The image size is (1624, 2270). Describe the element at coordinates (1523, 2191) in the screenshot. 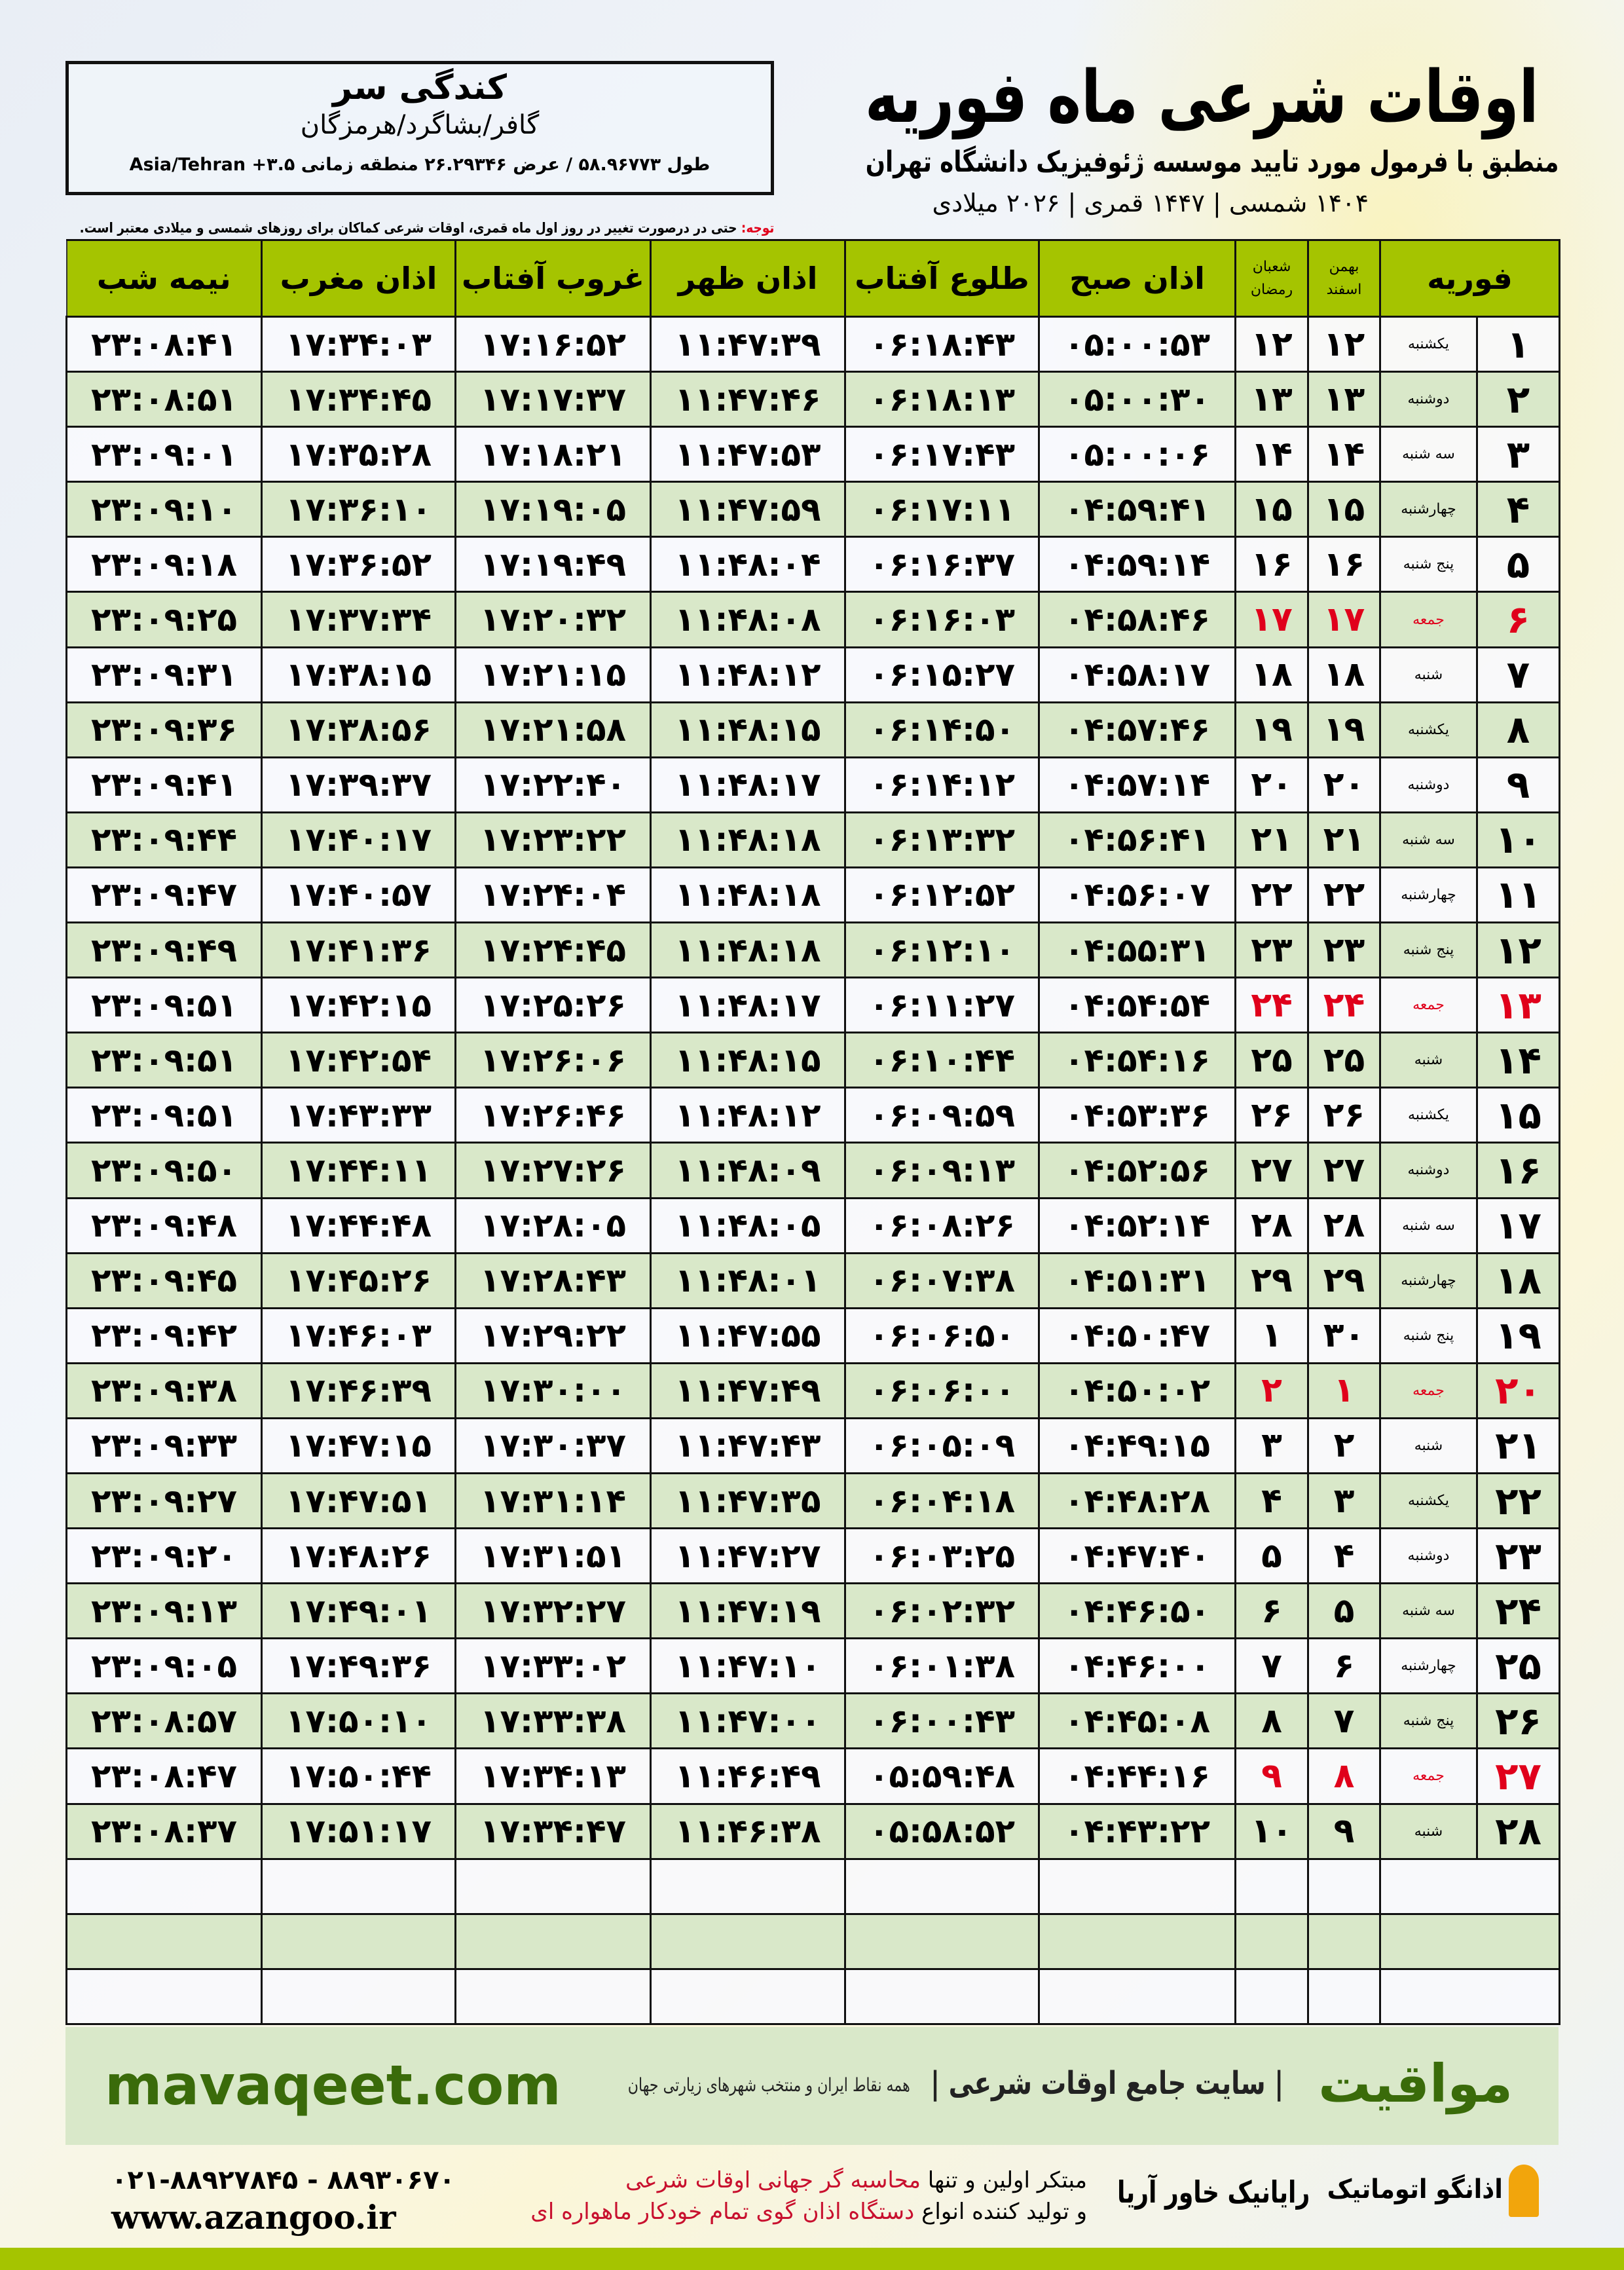

I see `mosque-dome-icon` at that location.